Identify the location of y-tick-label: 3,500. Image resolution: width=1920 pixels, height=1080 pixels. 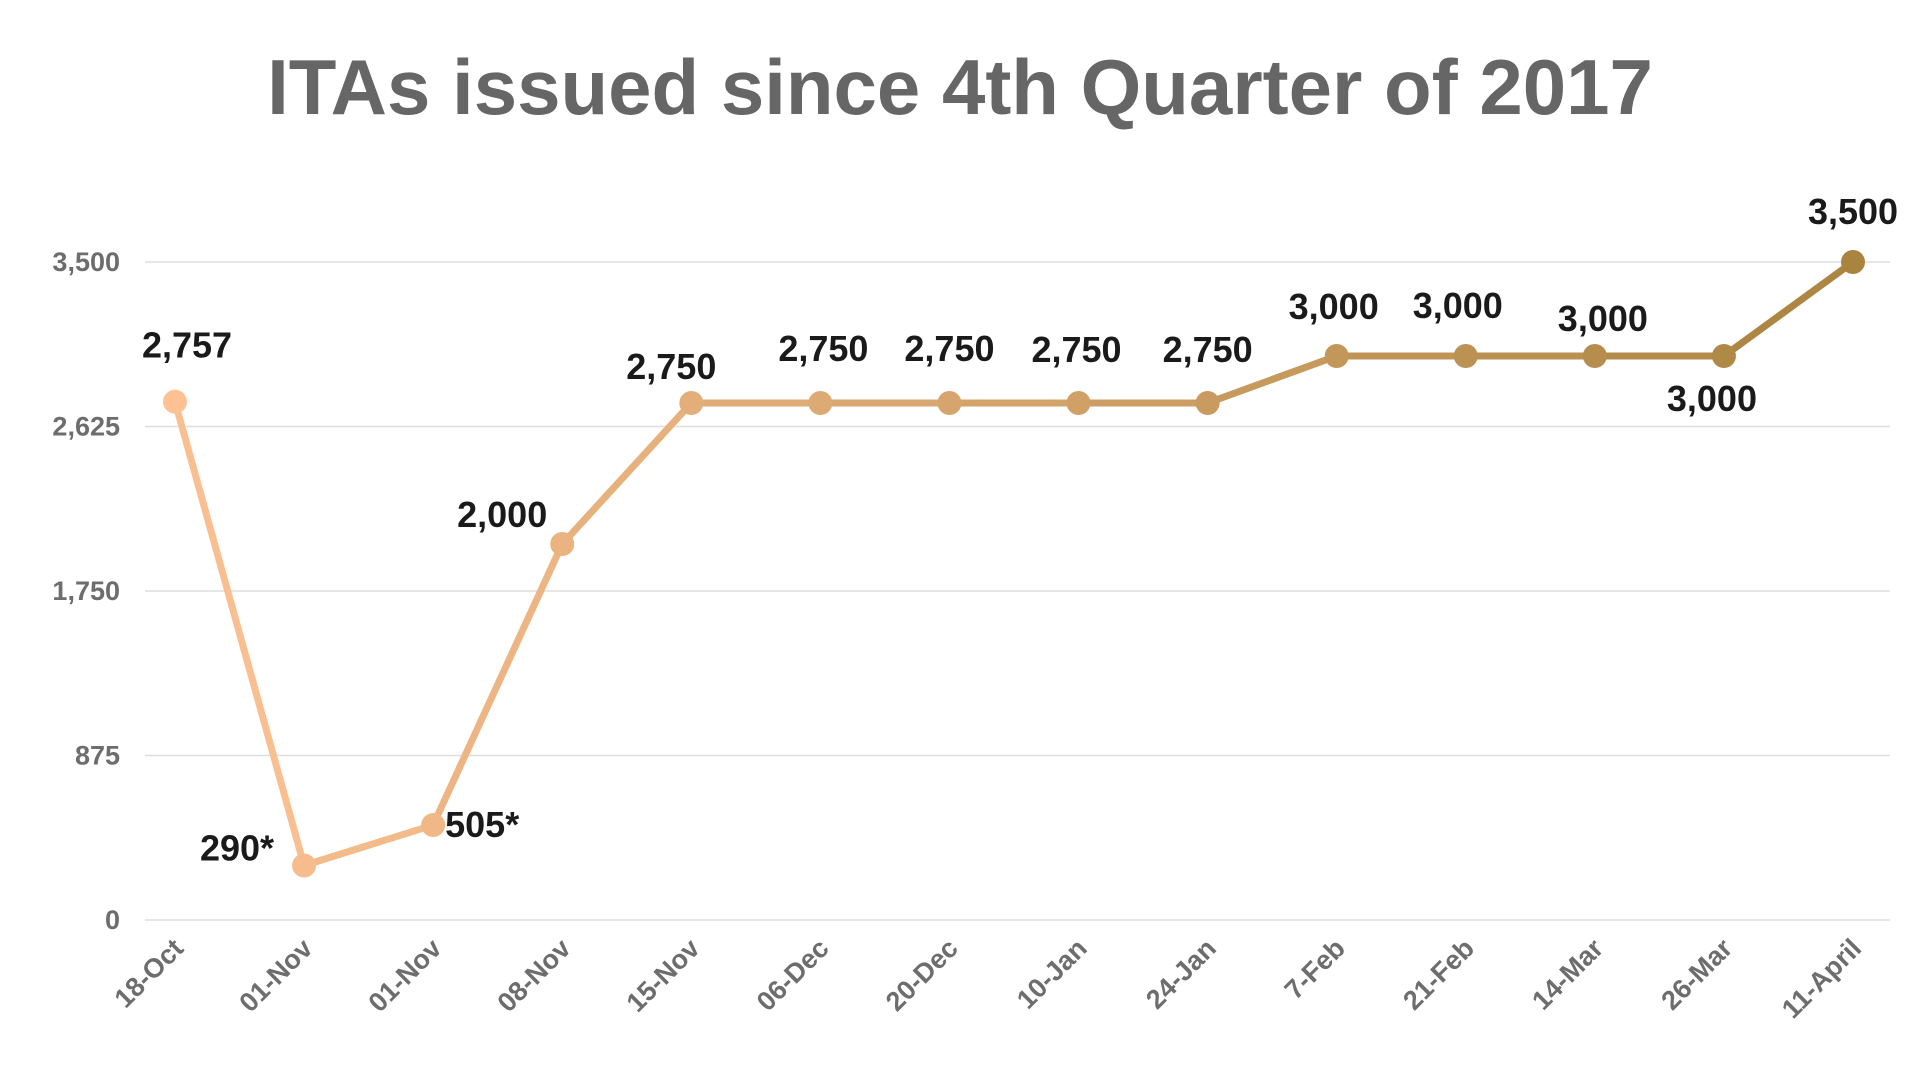
(86, 262).